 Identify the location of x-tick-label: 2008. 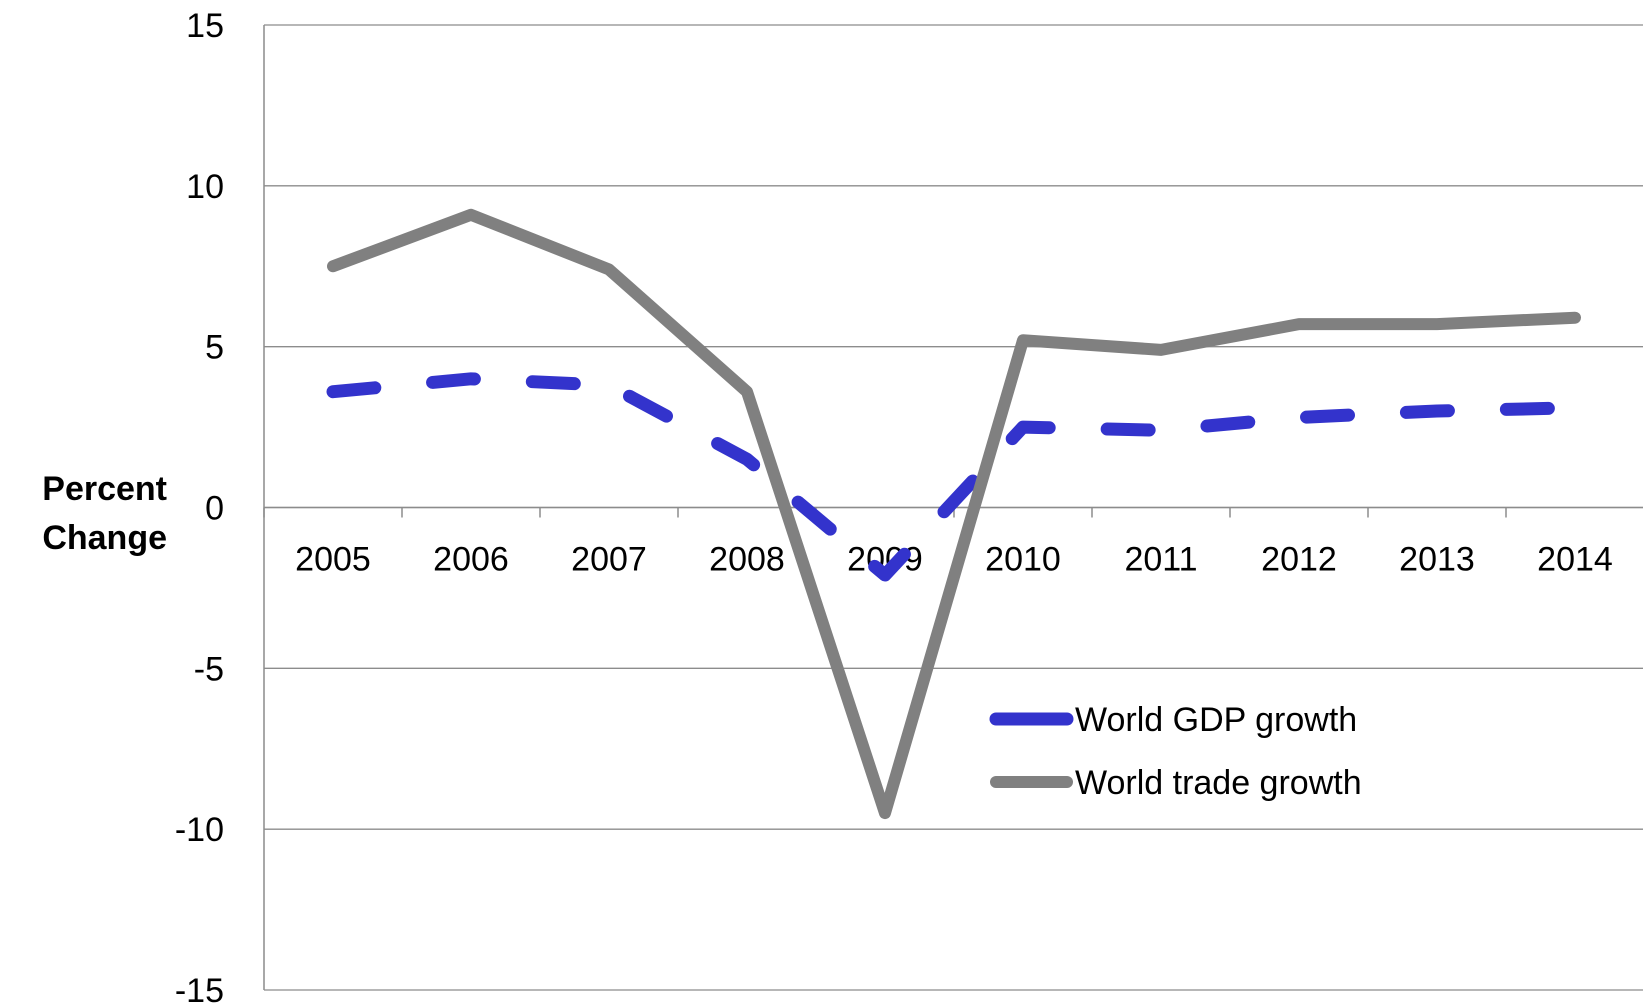
(747, 560).